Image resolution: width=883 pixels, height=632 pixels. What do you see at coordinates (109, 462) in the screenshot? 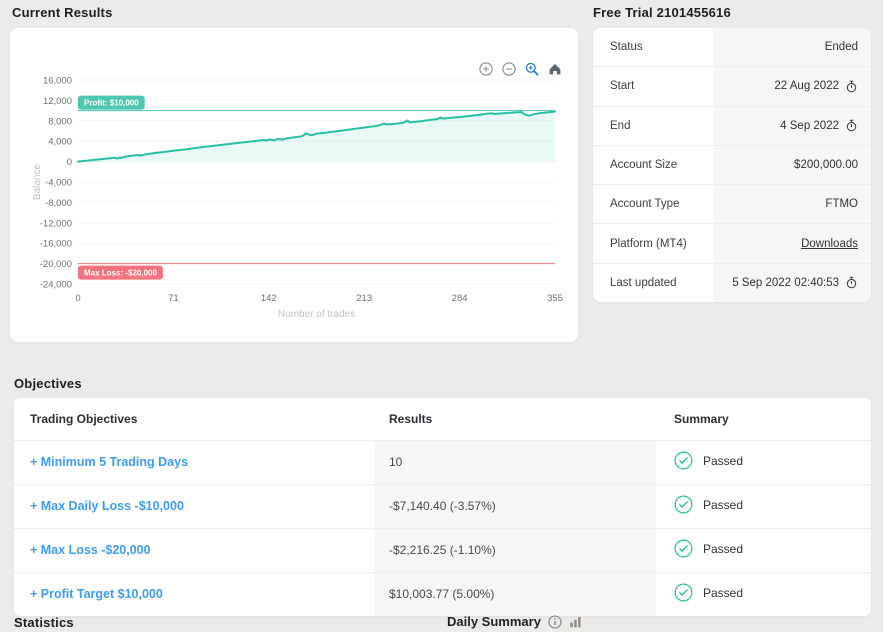
I see `objective-link: + Minimum 5 Trading Days` at bounding box center [109, 462].